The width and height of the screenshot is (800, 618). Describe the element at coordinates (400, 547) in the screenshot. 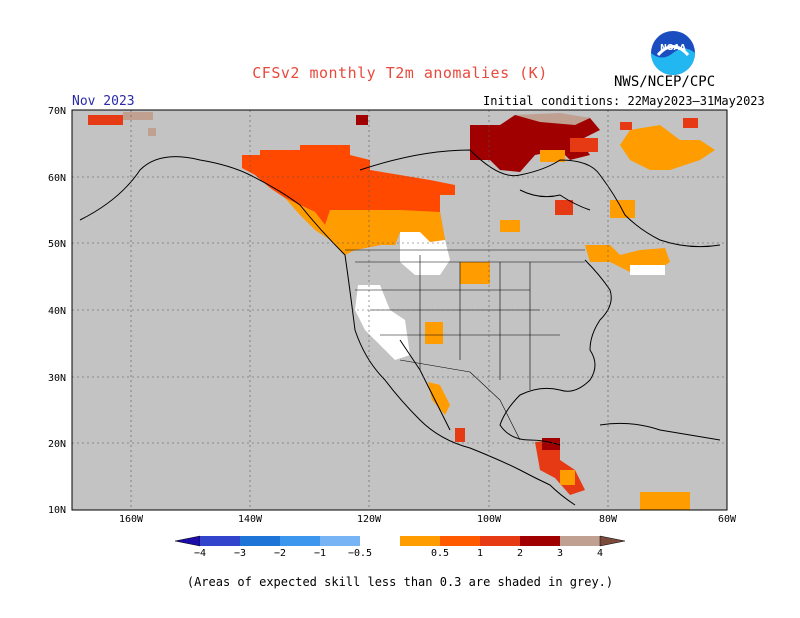

I see `colorbar: −4 −3 −2 −1 −0.5 0.5 1 2 3 4` at that location.